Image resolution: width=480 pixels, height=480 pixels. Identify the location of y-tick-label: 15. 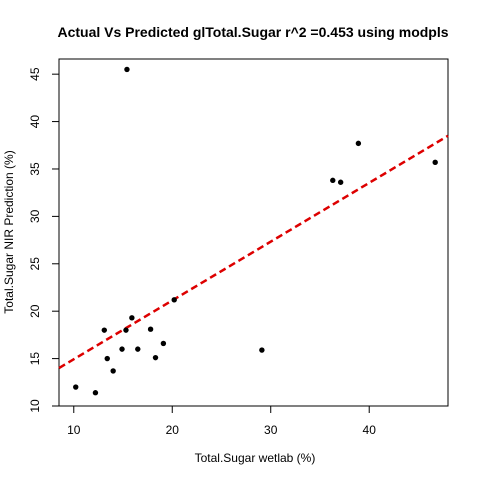
(35, 359).